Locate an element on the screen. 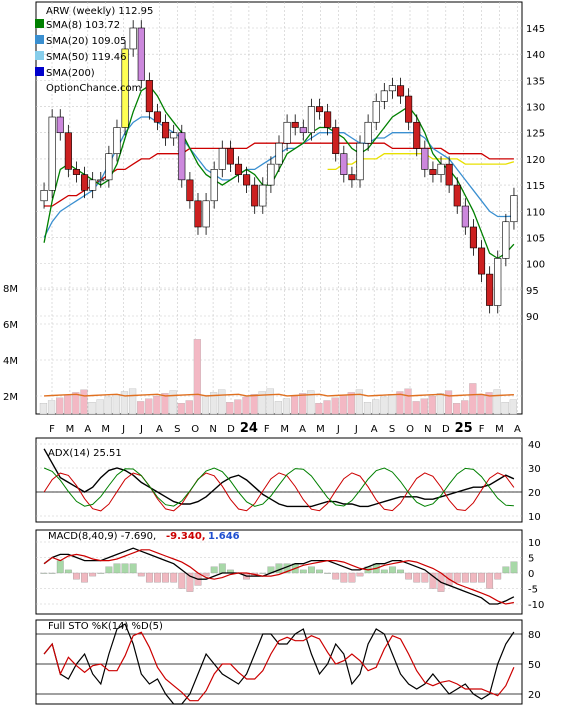 The width and height of the screenshot is (566, 706). adx-tick-label: 20 is located at coordinates (534, 493).